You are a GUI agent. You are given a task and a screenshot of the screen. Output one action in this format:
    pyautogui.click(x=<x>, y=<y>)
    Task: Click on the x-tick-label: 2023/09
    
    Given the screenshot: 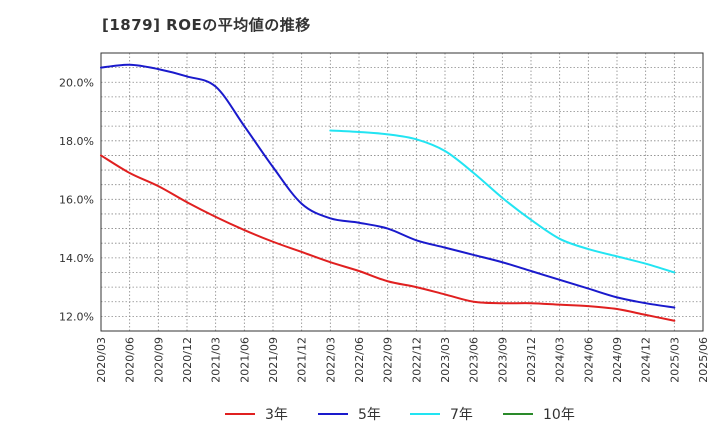 What is the action you would take?
    pyautogui.click(x=502, y=360)
    